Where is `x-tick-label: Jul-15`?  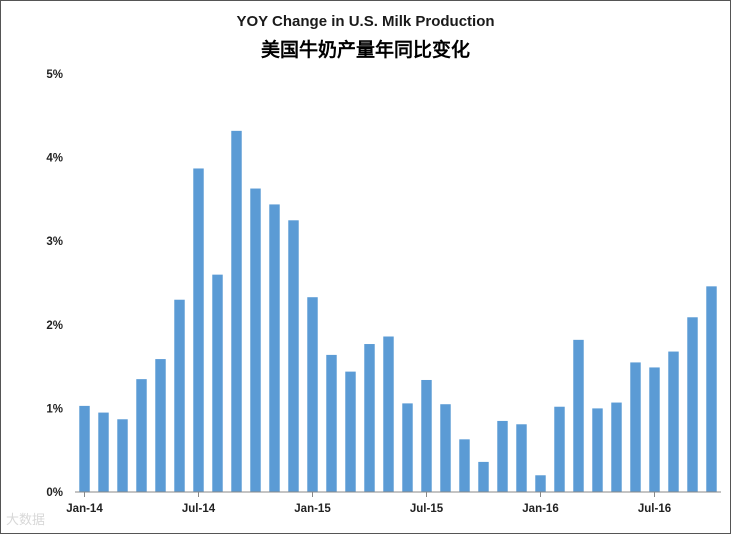
x-tick-label: Jul-15 is located at coordinates (427, 509).